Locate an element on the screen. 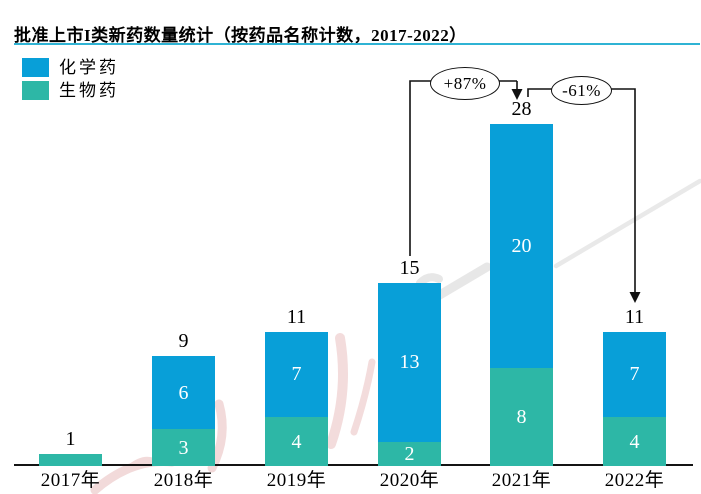 This screenshot has height=494, width=701. segment-chemical-2019年: 7 is located at coordinates (296, 374).